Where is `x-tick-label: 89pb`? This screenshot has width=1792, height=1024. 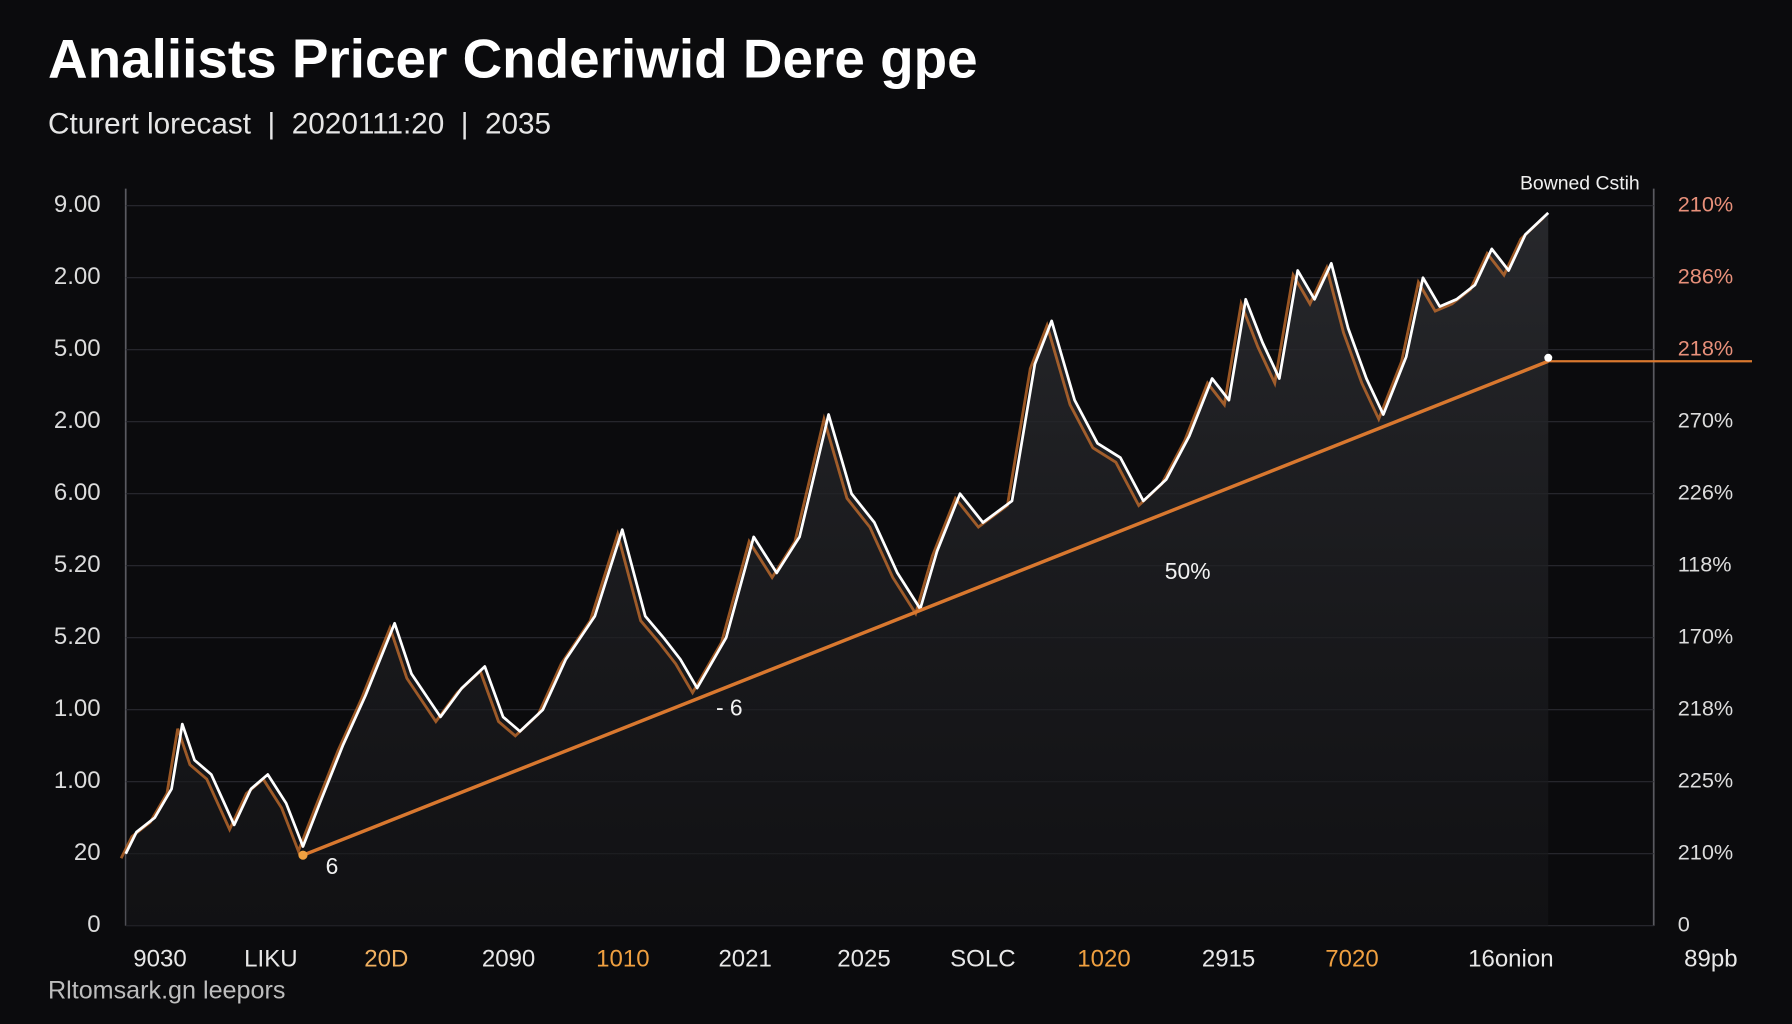 x-tick-label: 89pb is located at coordinates (1710, 958).